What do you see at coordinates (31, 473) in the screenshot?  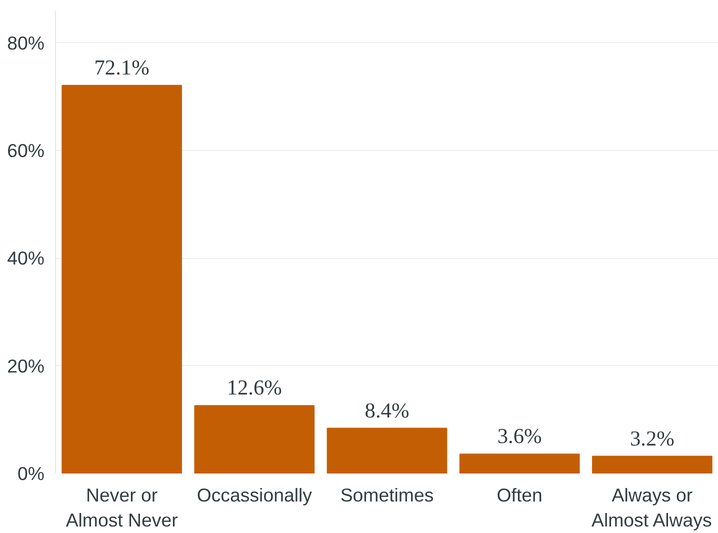 I see `y-tick-label: 0%` at bounding box center [31, 473].